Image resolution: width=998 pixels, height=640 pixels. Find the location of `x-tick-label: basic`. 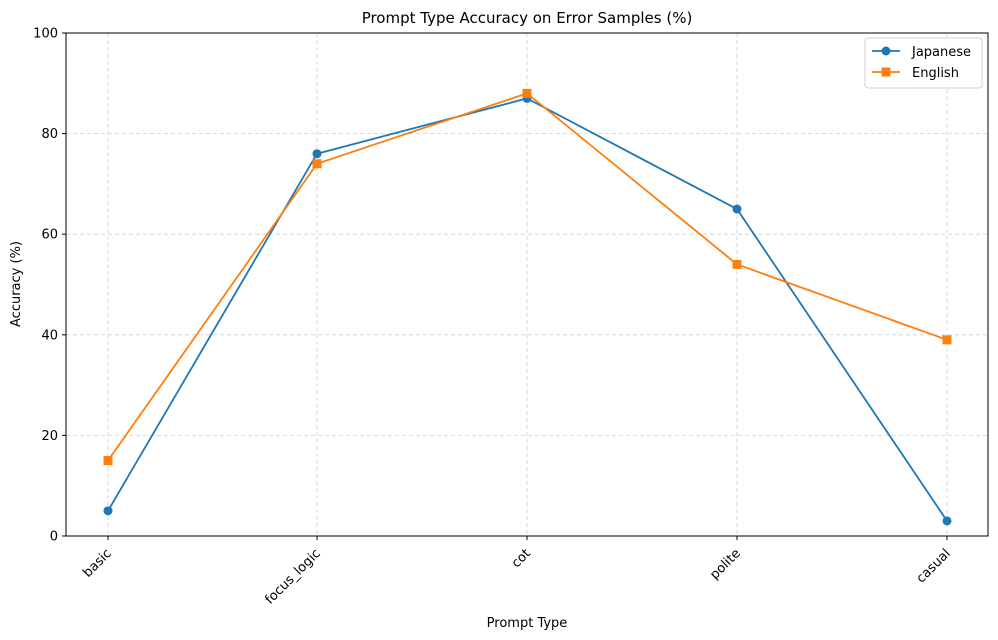

x-tick-label: basic is located at coordinates (97, 563).